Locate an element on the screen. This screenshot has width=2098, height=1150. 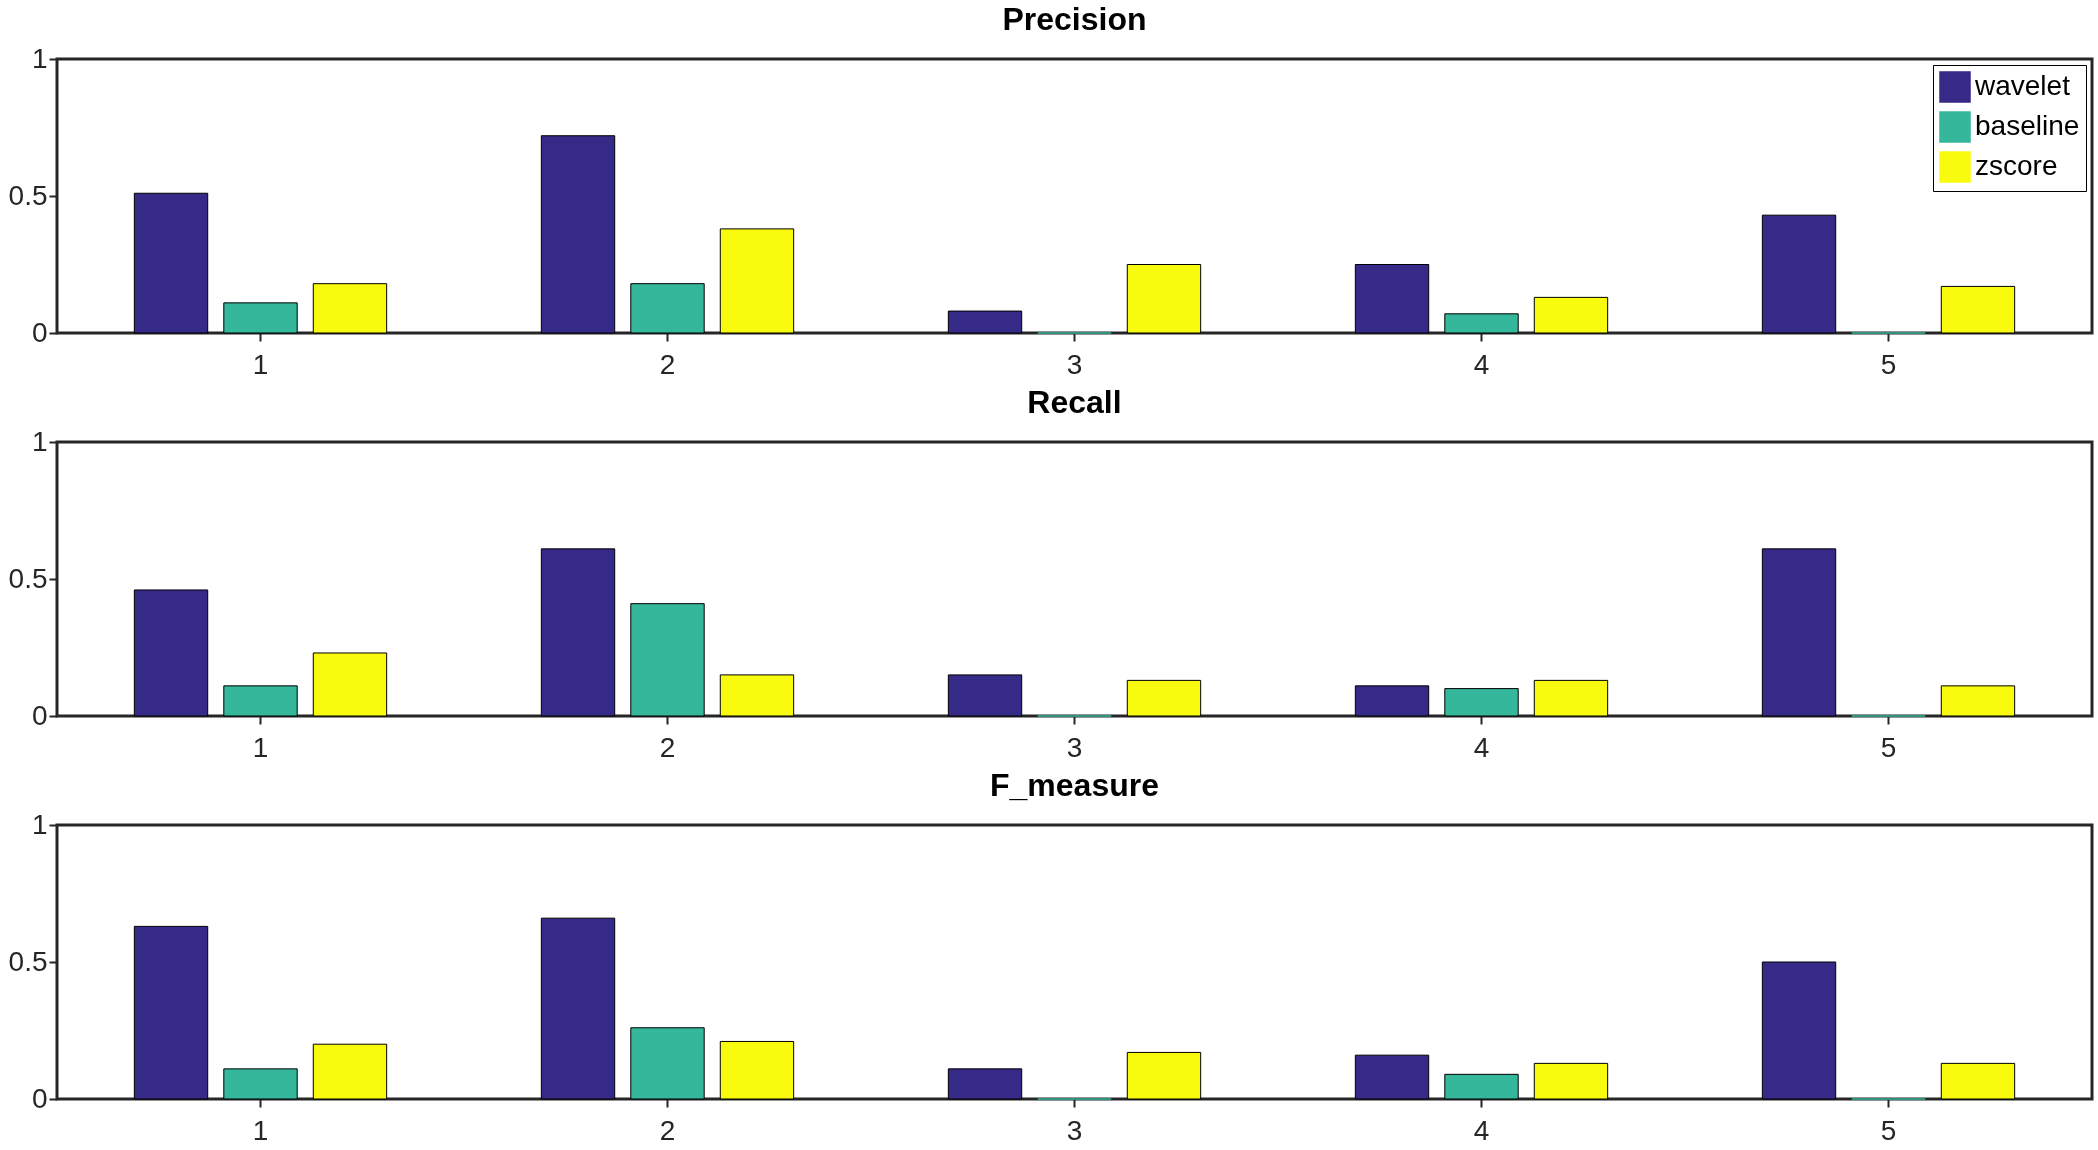
chart-title: F_measure is located at coordinates (1074, 785).